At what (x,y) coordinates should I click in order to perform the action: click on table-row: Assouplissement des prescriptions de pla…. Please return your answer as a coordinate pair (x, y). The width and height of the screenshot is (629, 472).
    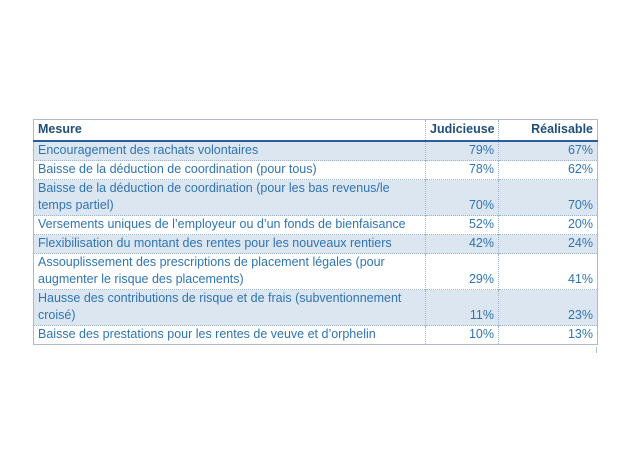
    Looking at the image, I should click on (315, 271).